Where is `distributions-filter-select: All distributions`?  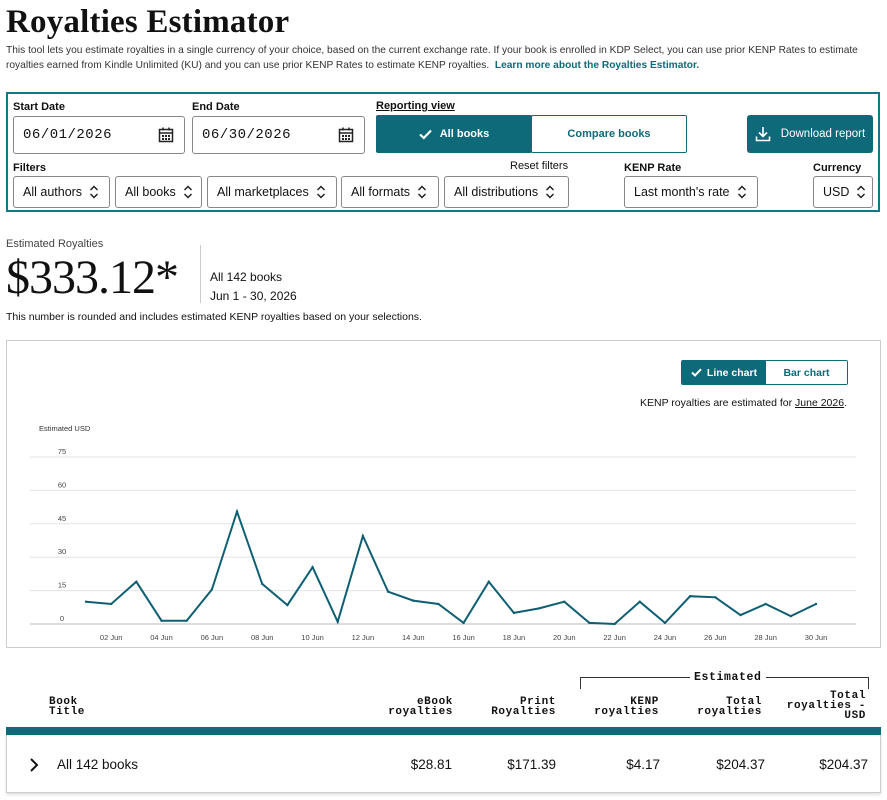 distributions-filter-select: All distributions is located at coordinates (506, 192).